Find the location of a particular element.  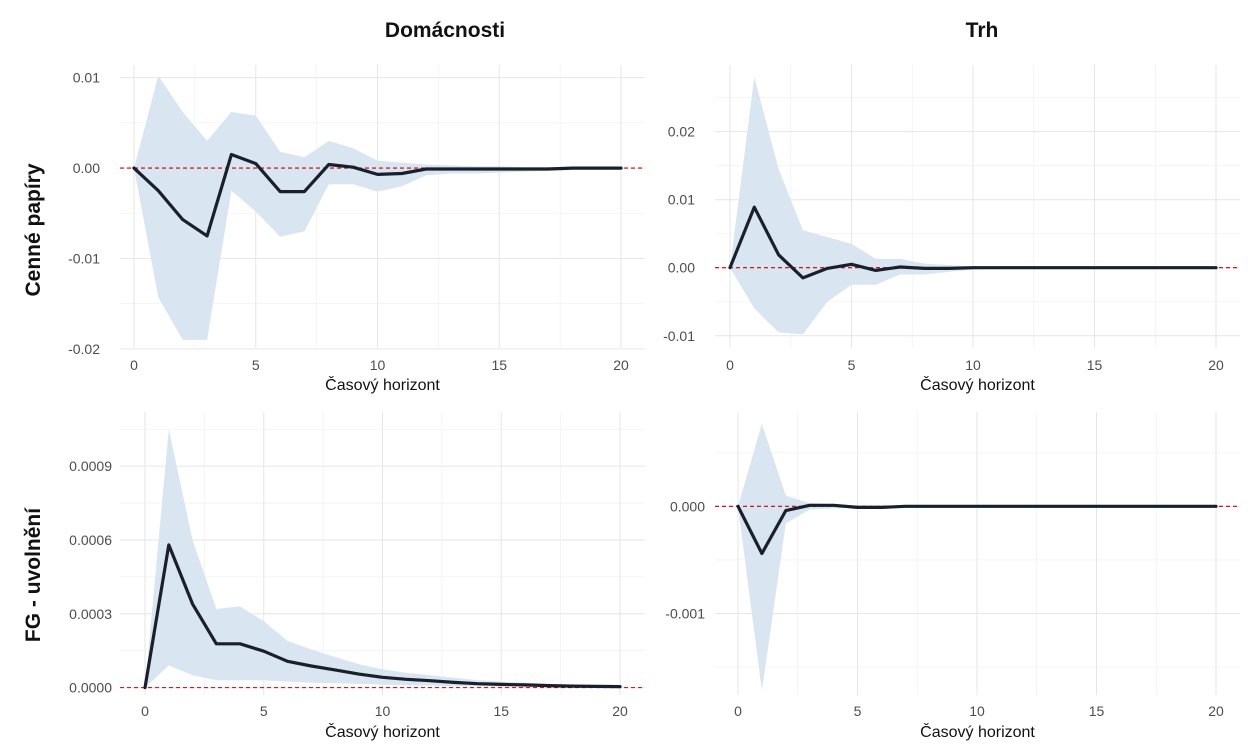

row-title-fg-uvolneni: FG - uvolnění is located at coordinates (33, 574).